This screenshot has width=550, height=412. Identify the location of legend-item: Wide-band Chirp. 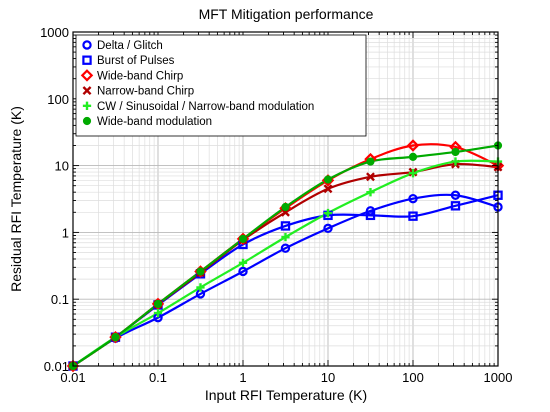
(131, 75).